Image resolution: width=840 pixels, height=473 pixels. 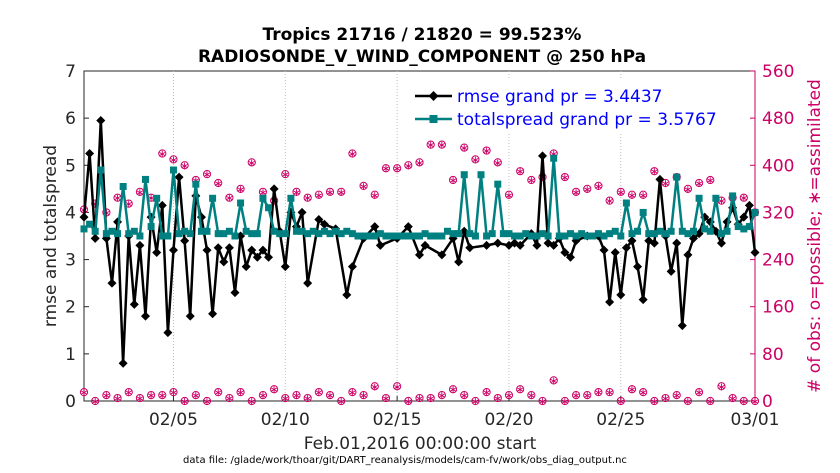 What do you see at coordinates (420, 444) in the screenshot?
I see `x-axis-label: Feb.01,2016 00:00:00 start` at bounding box center [420, 444].